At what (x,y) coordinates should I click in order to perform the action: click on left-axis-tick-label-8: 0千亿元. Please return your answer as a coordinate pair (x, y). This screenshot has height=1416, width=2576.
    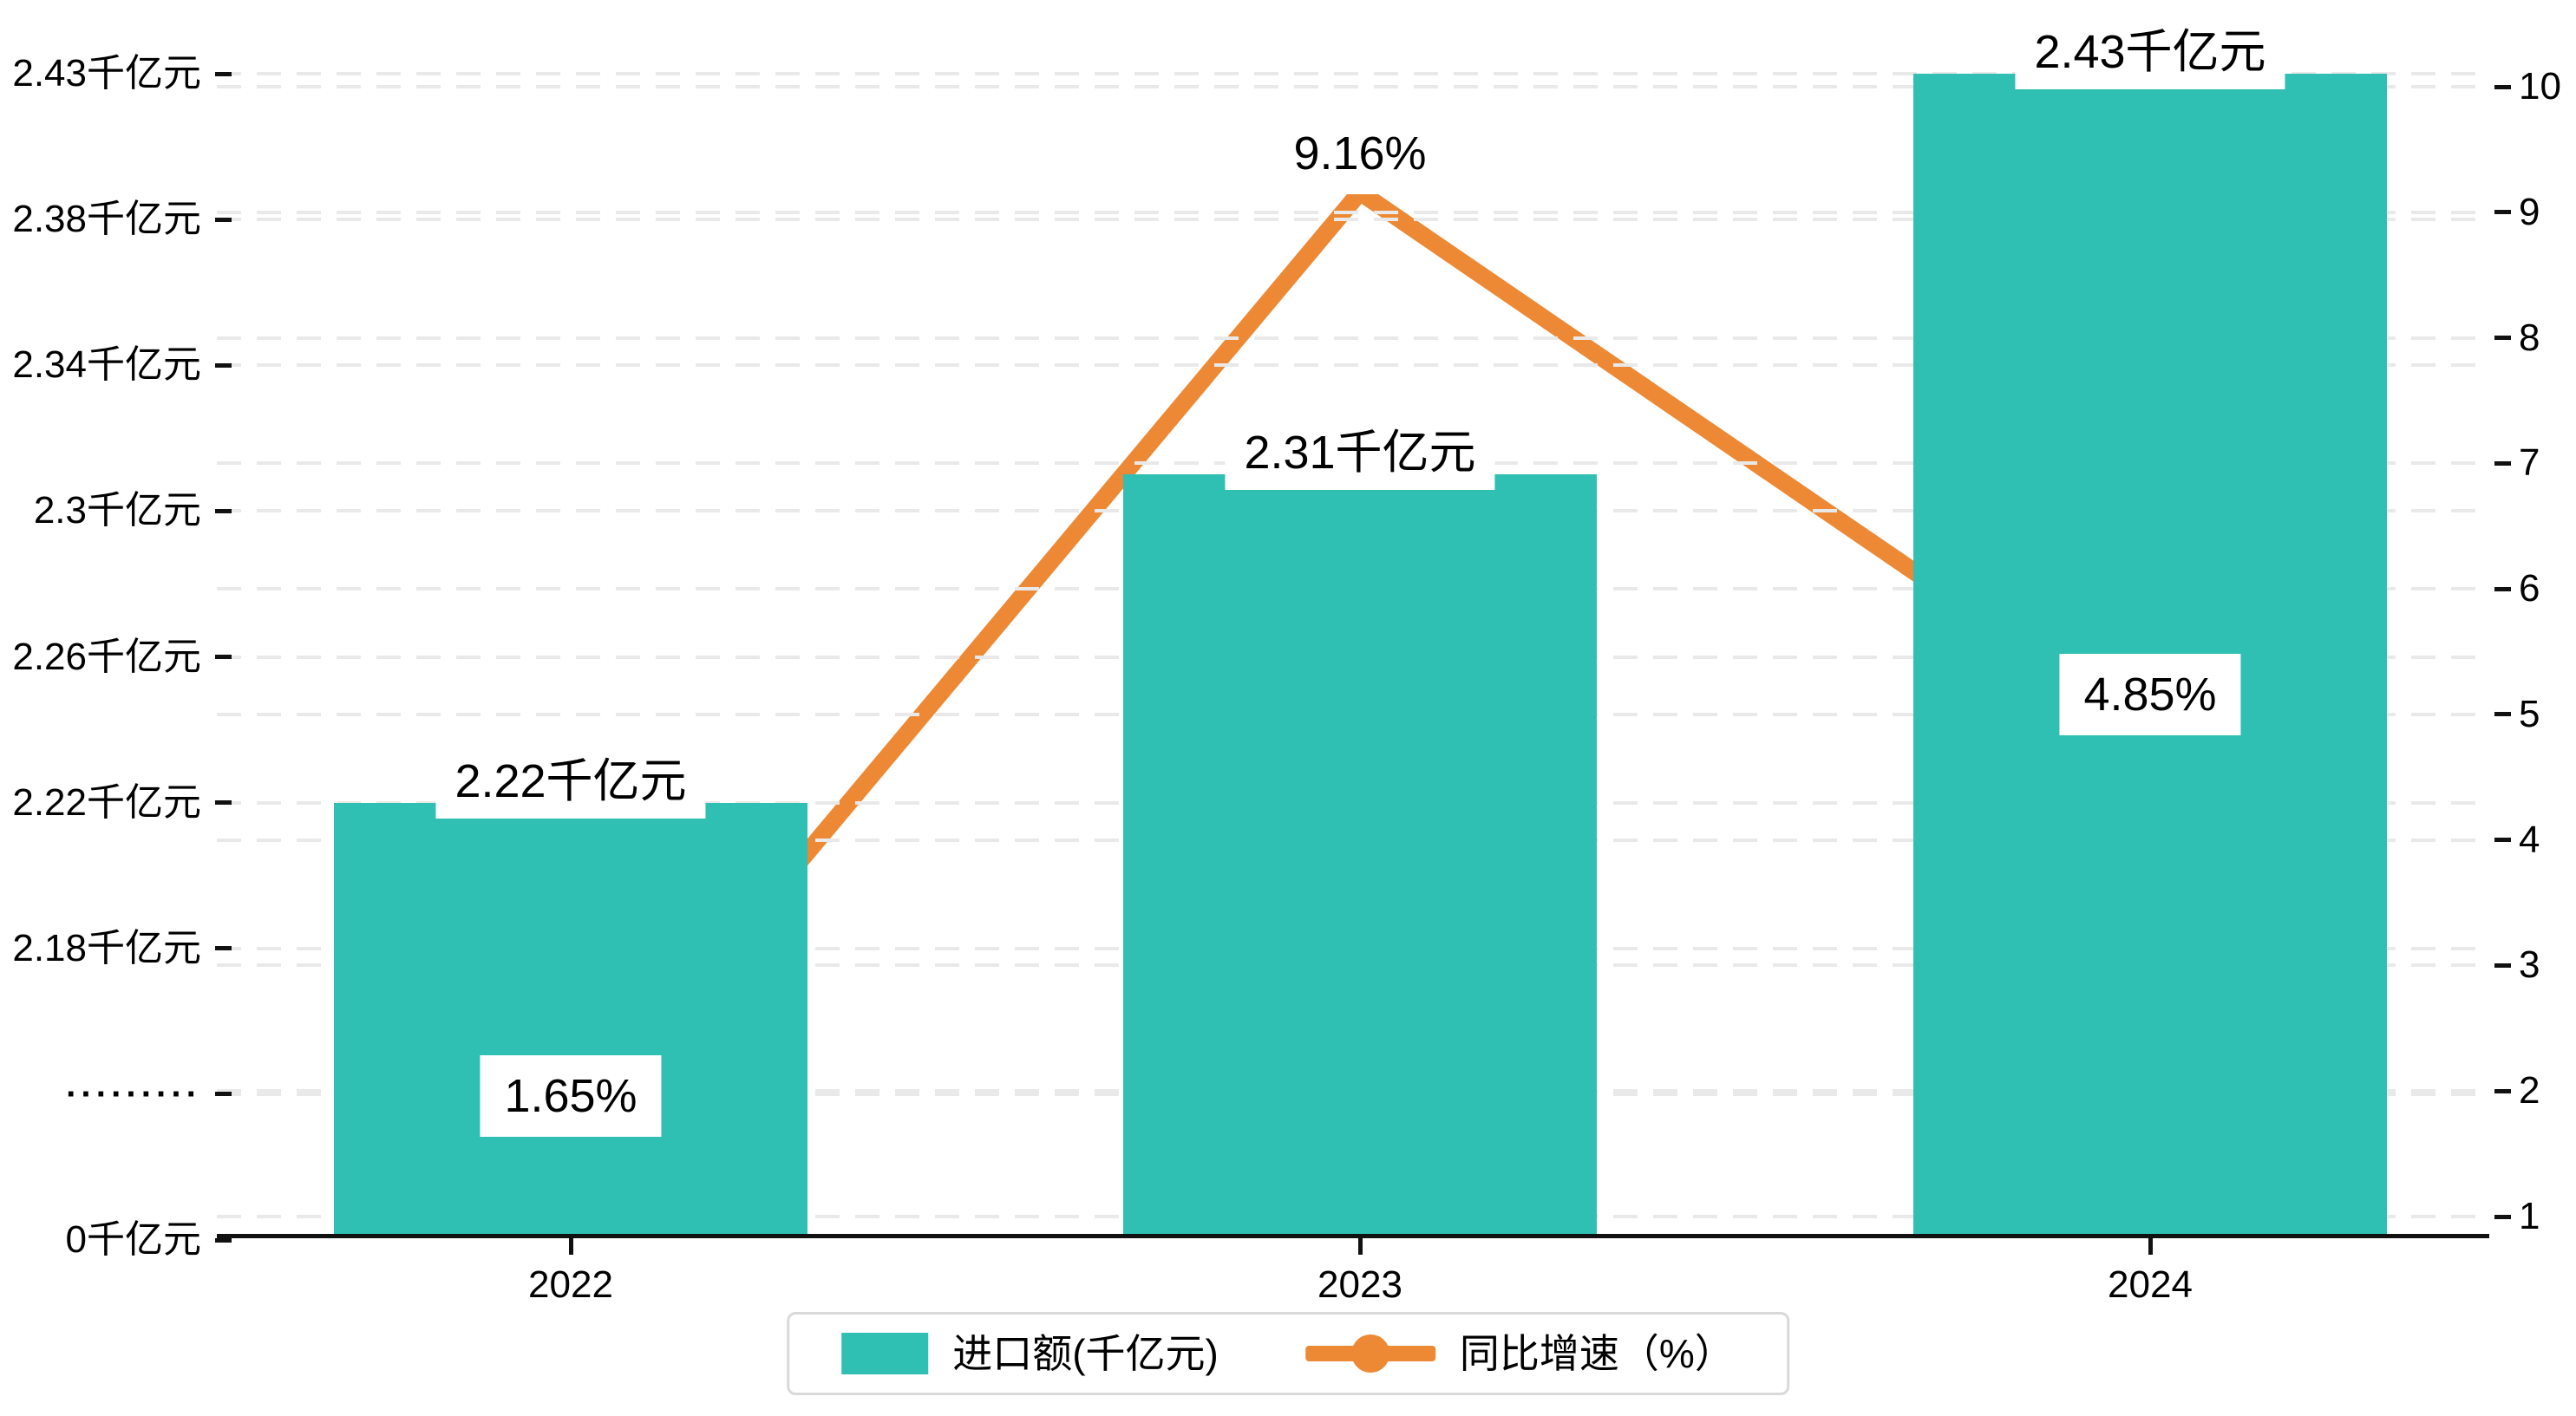
    Looking at the image, I should click on (133, 1240).